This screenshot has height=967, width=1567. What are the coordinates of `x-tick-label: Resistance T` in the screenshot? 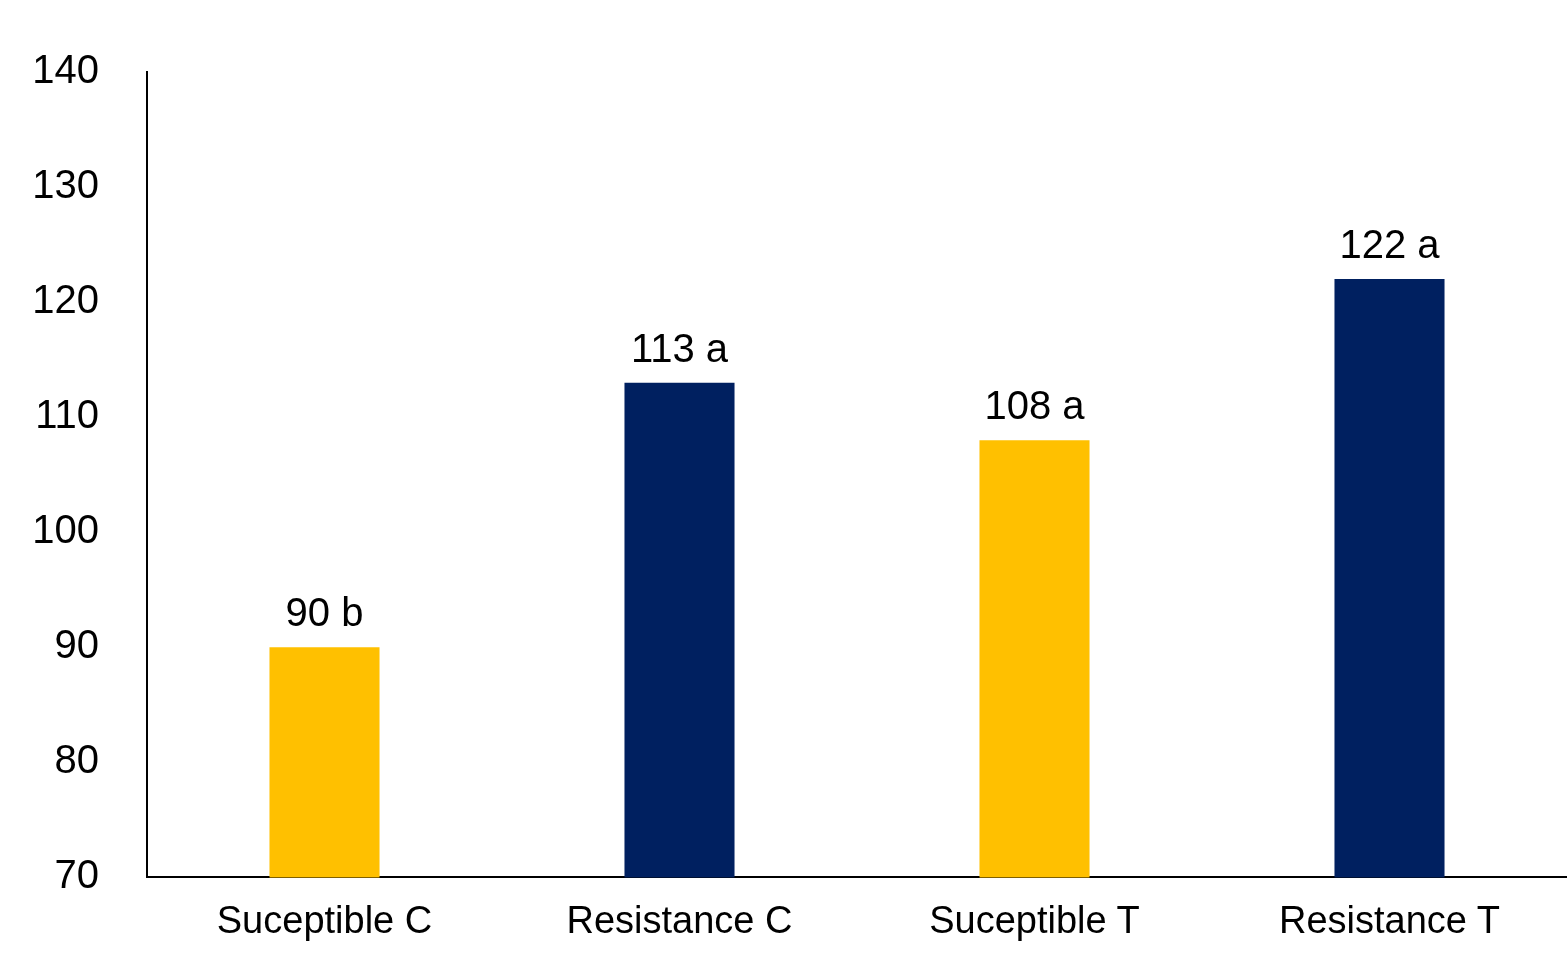 It's located at (1389, 919).